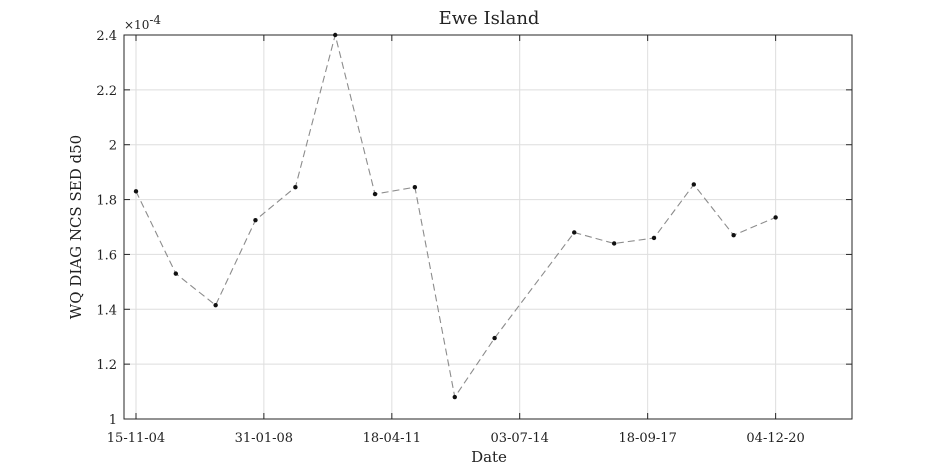 The height and width of the screenshot is (476, 945). What do you see at coordinates (113, 146) in the screenshot?
I see `y-tick-label: 2` at bounding box center [113, 146].